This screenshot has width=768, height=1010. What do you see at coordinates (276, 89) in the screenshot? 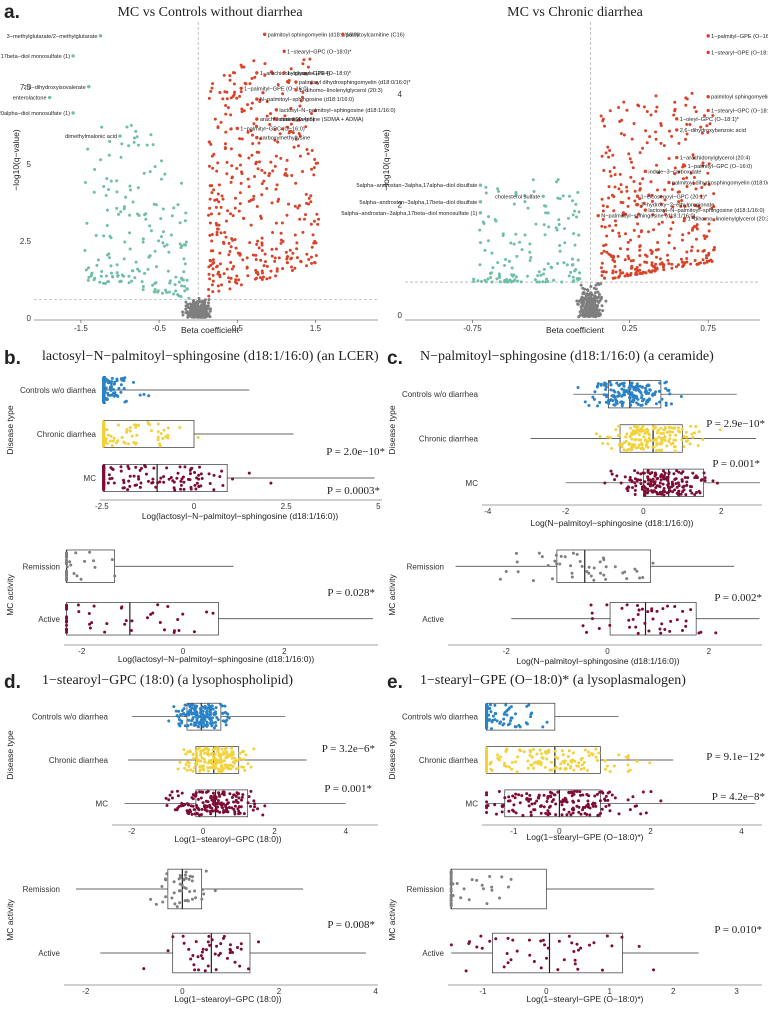
I see `volcano1-point-label: 1−palmityl−GPE (O−16:0)` at bounding box center [276, 89].